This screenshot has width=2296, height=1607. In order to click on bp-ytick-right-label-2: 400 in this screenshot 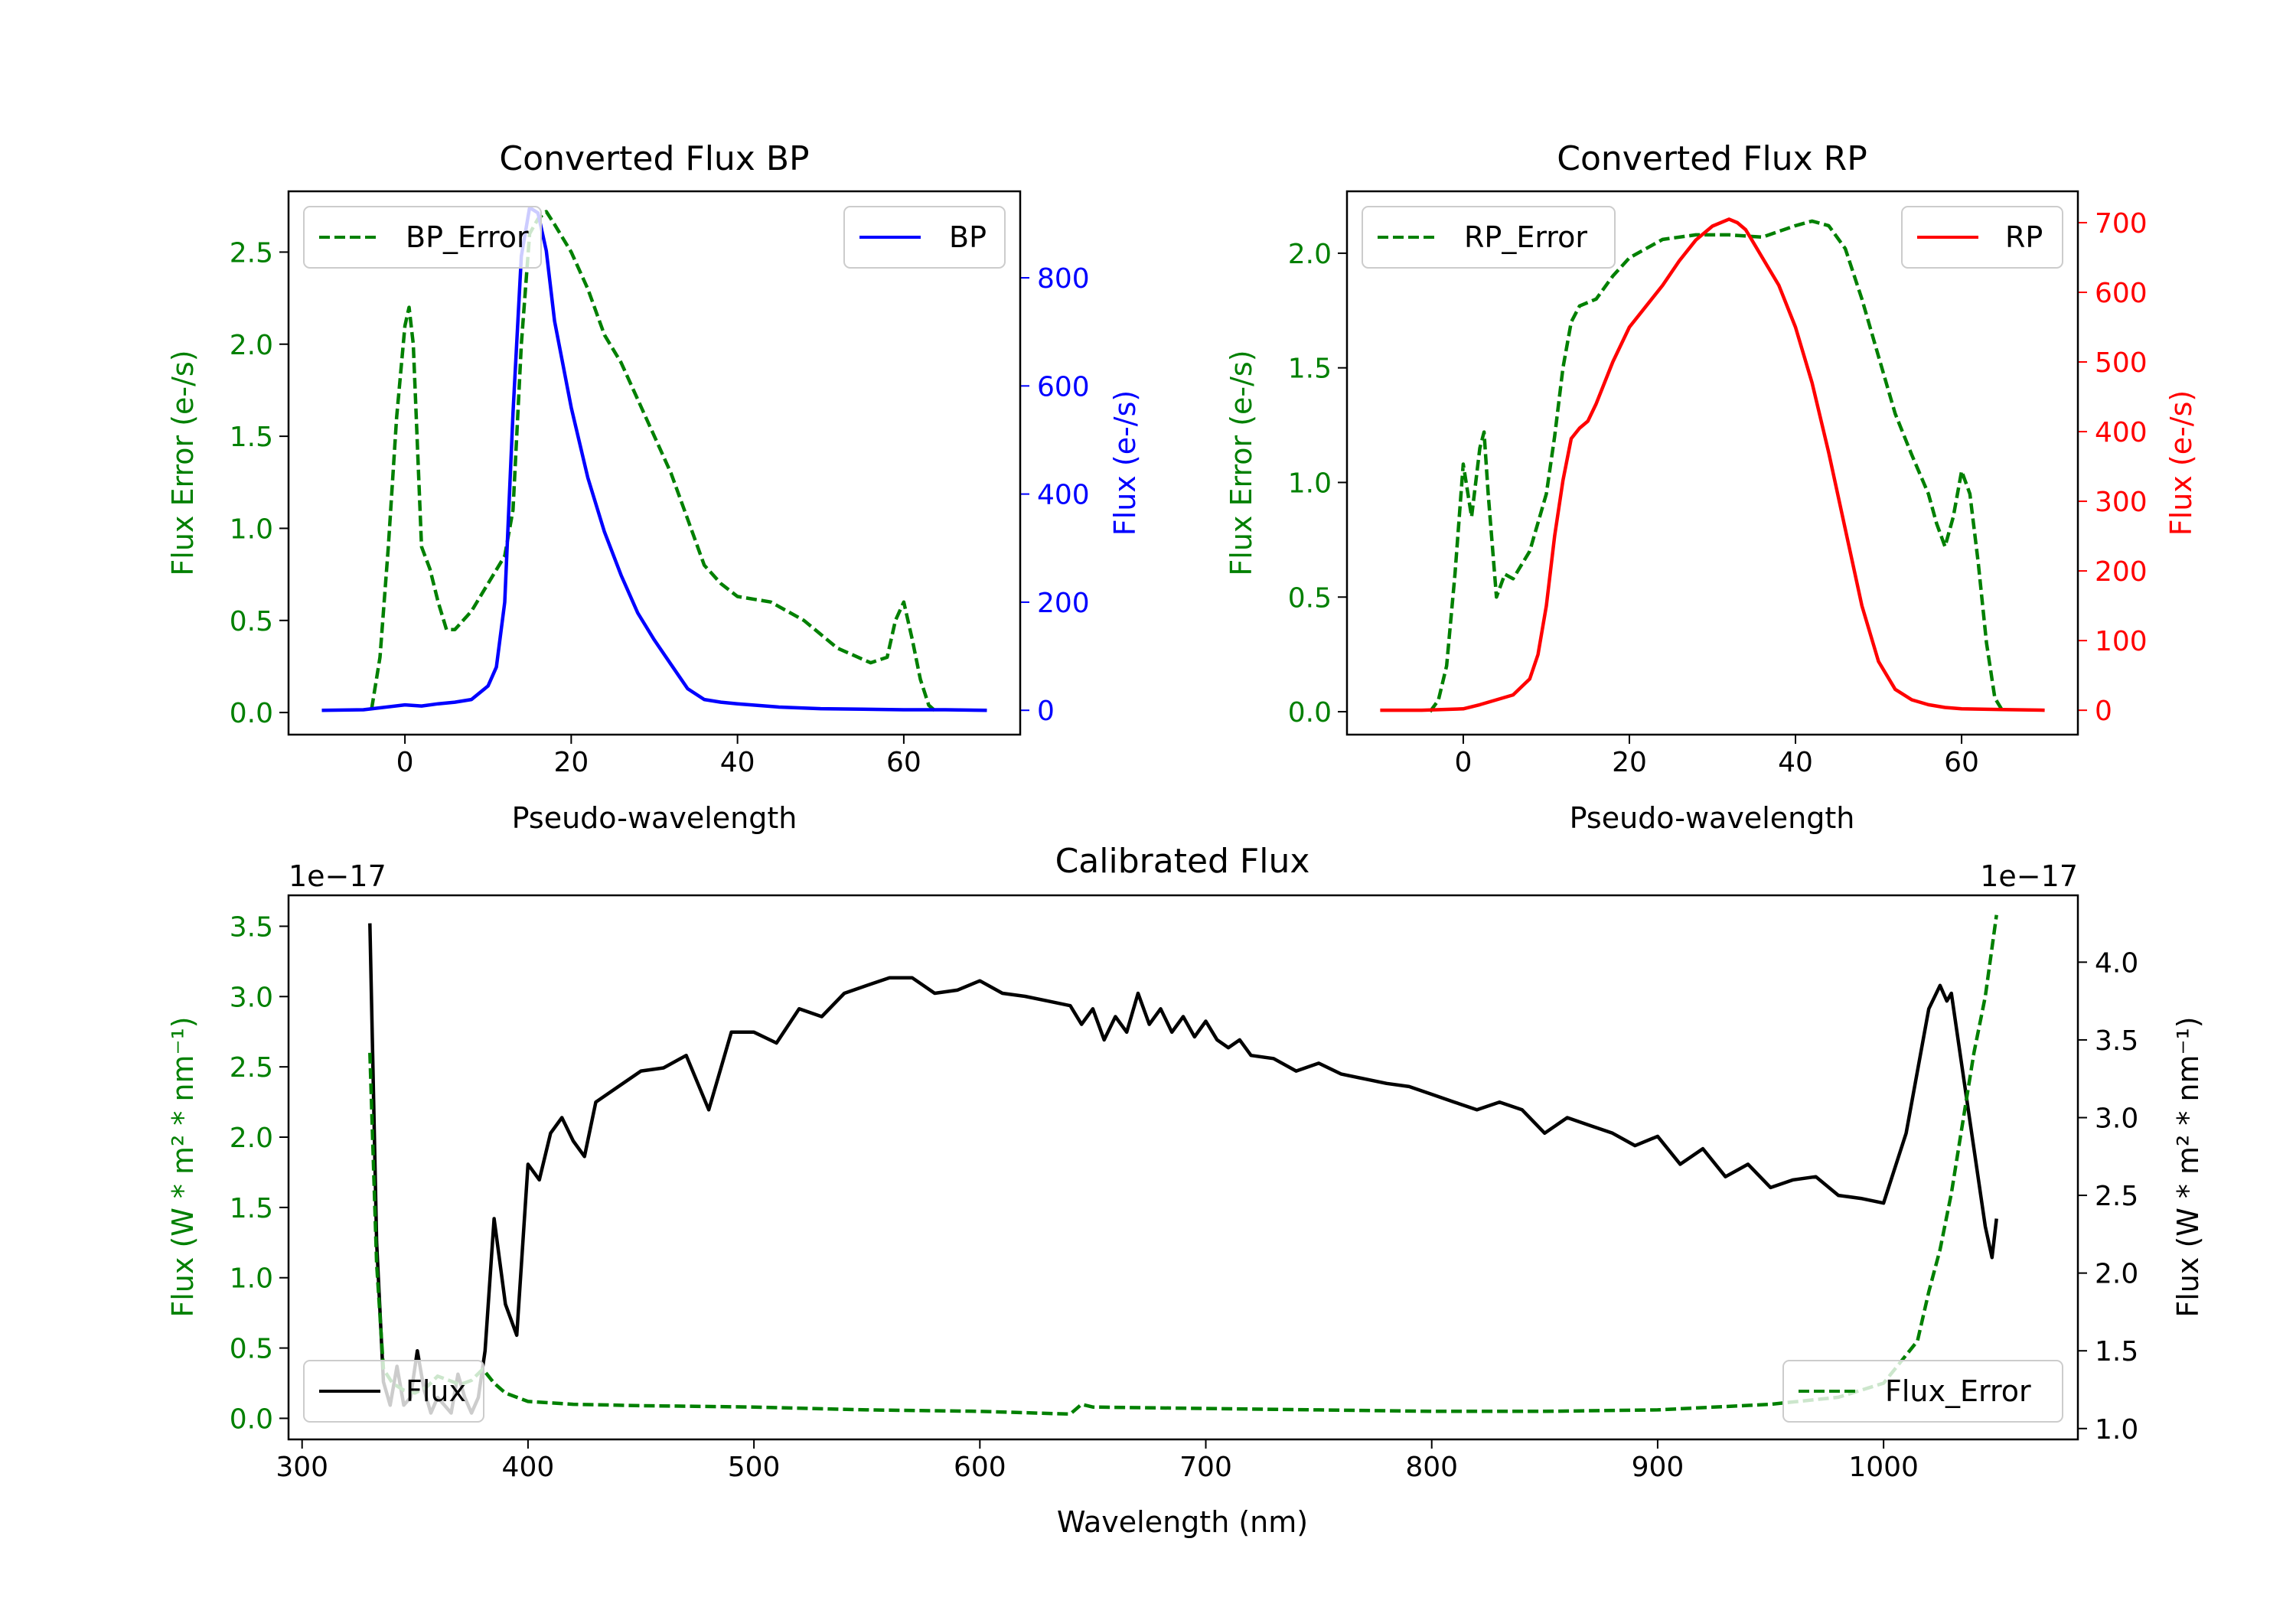, I will do `click(1063, 495)`.